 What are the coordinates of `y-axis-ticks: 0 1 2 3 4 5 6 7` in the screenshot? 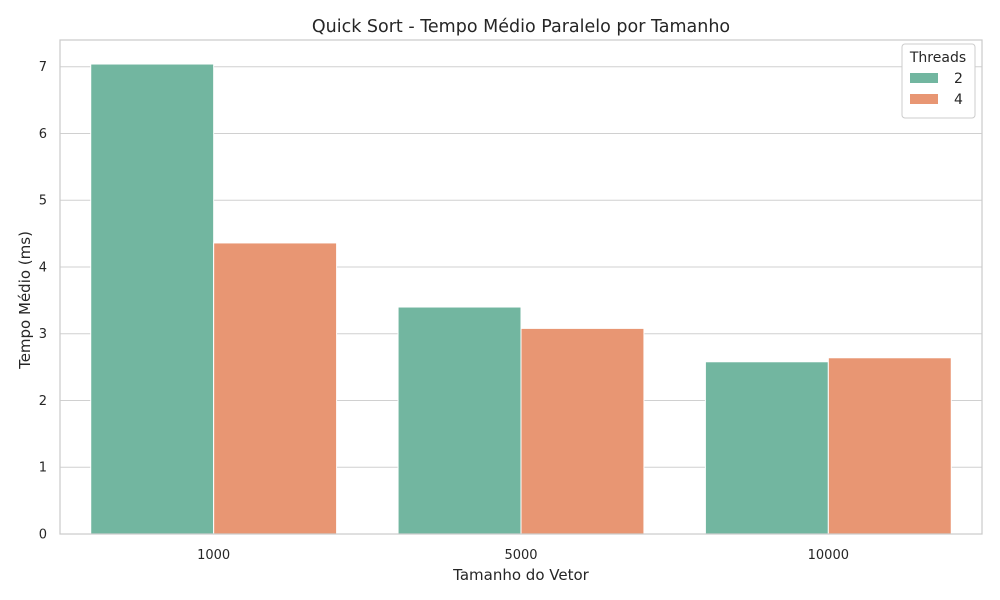 It's located at (43, 301).